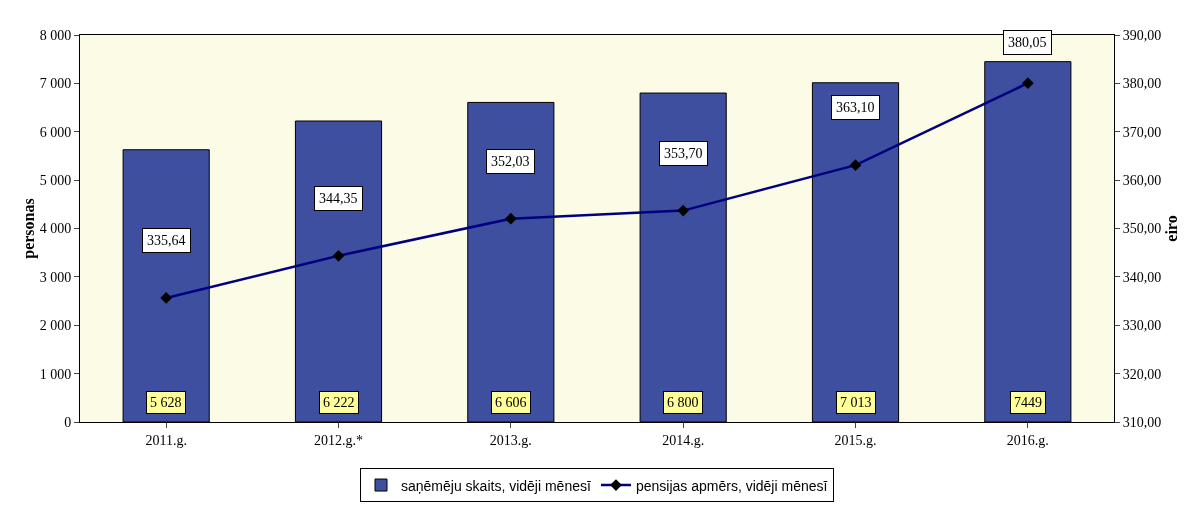 This screenshot has width=1204, height=514. What do you see at coordinates (55, 35) in the screenshot?
I see `y-tick-label: 8 000` at bounding box center [55, 35].